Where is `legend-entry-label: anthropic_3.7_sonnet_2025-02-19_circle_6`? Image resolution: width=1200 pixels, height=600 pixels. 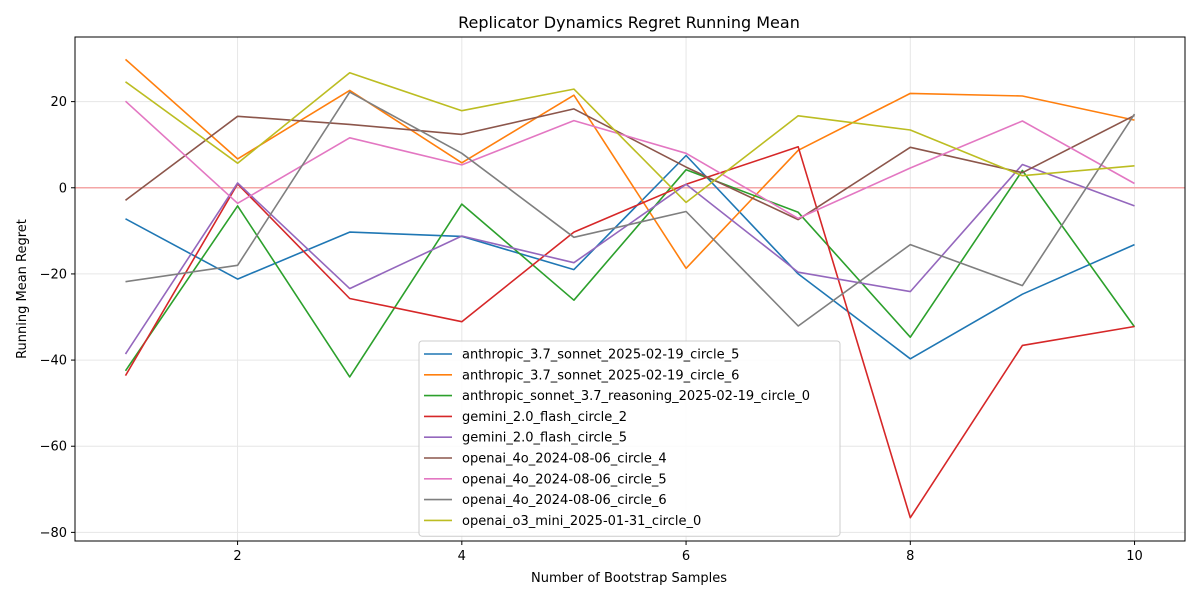 legend-entry-label: anthropic_3.7_sonnet_2025-02-19_circle_6 is located at coordinates (600, 375).